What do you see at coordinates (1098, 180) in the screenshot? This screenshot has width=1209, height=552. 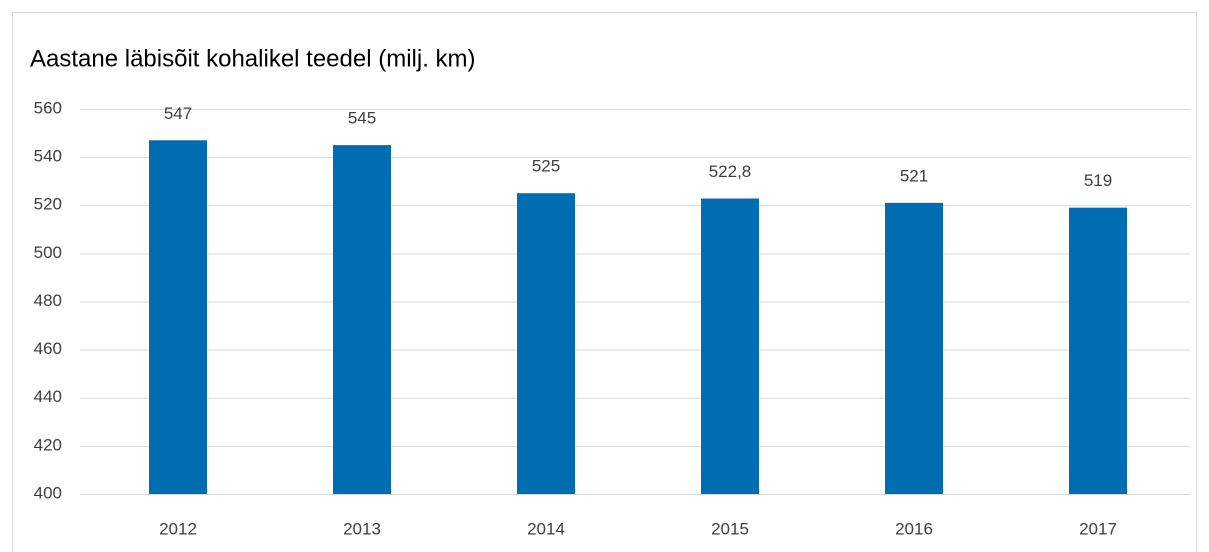 I see `data-label: 519` at bounding box center [1098, 180].